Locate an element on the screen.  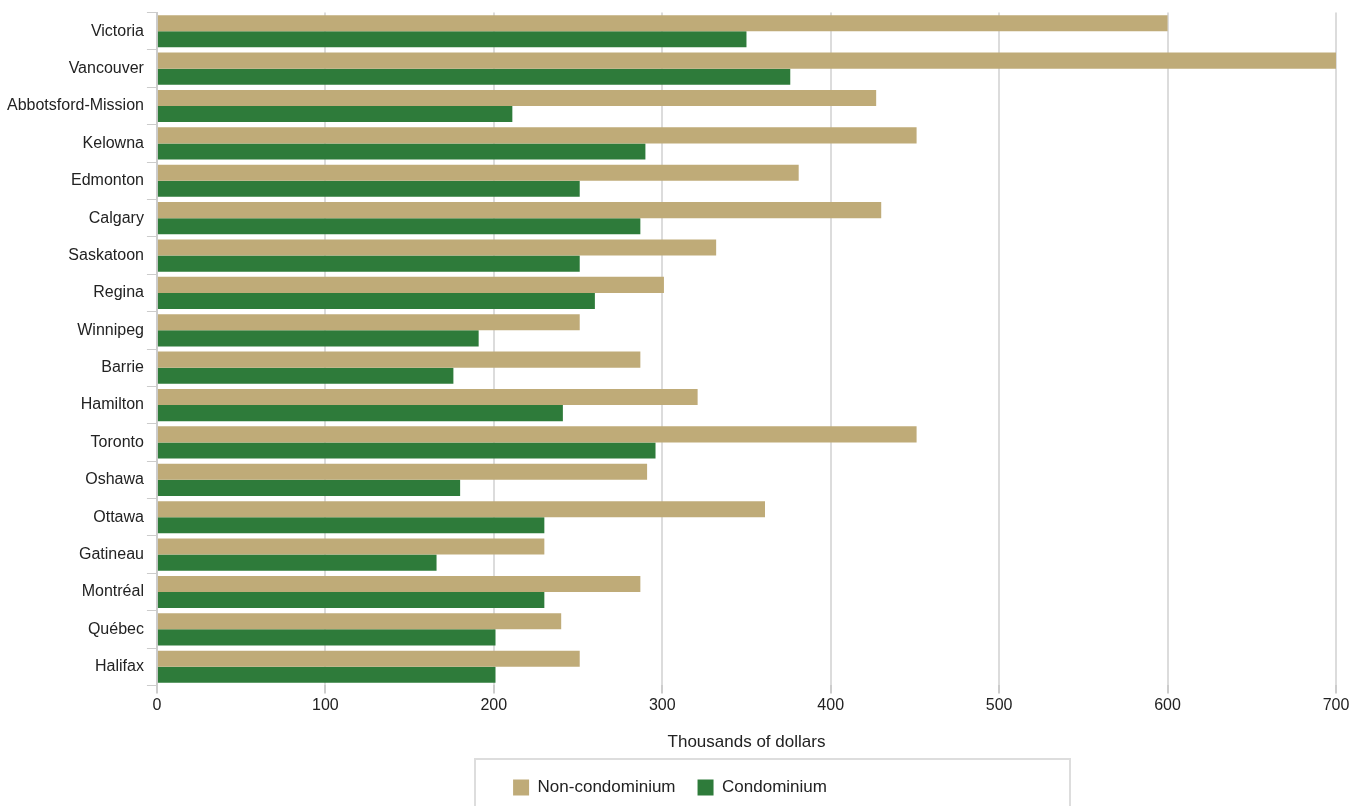
legend-label: Condominium is located at coordinates (774, 787).